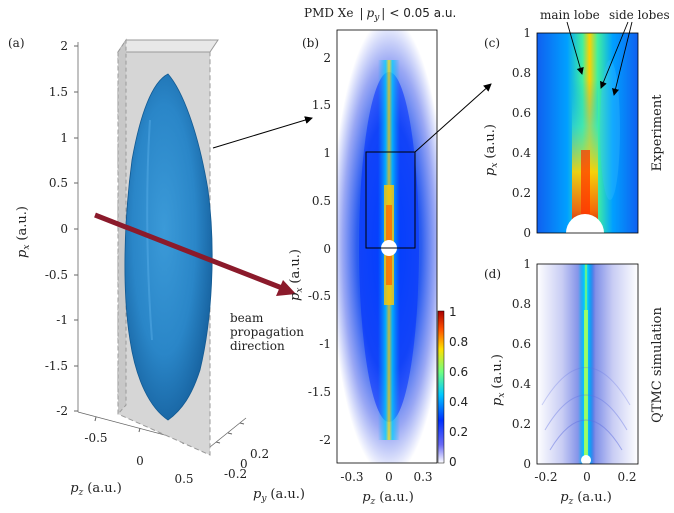 This screenshot has height=513, width=674. What do you see at coordinates (228, 432) in the screenshot?
I see `panel-a-py-axis` at bounding box center [228, 432].